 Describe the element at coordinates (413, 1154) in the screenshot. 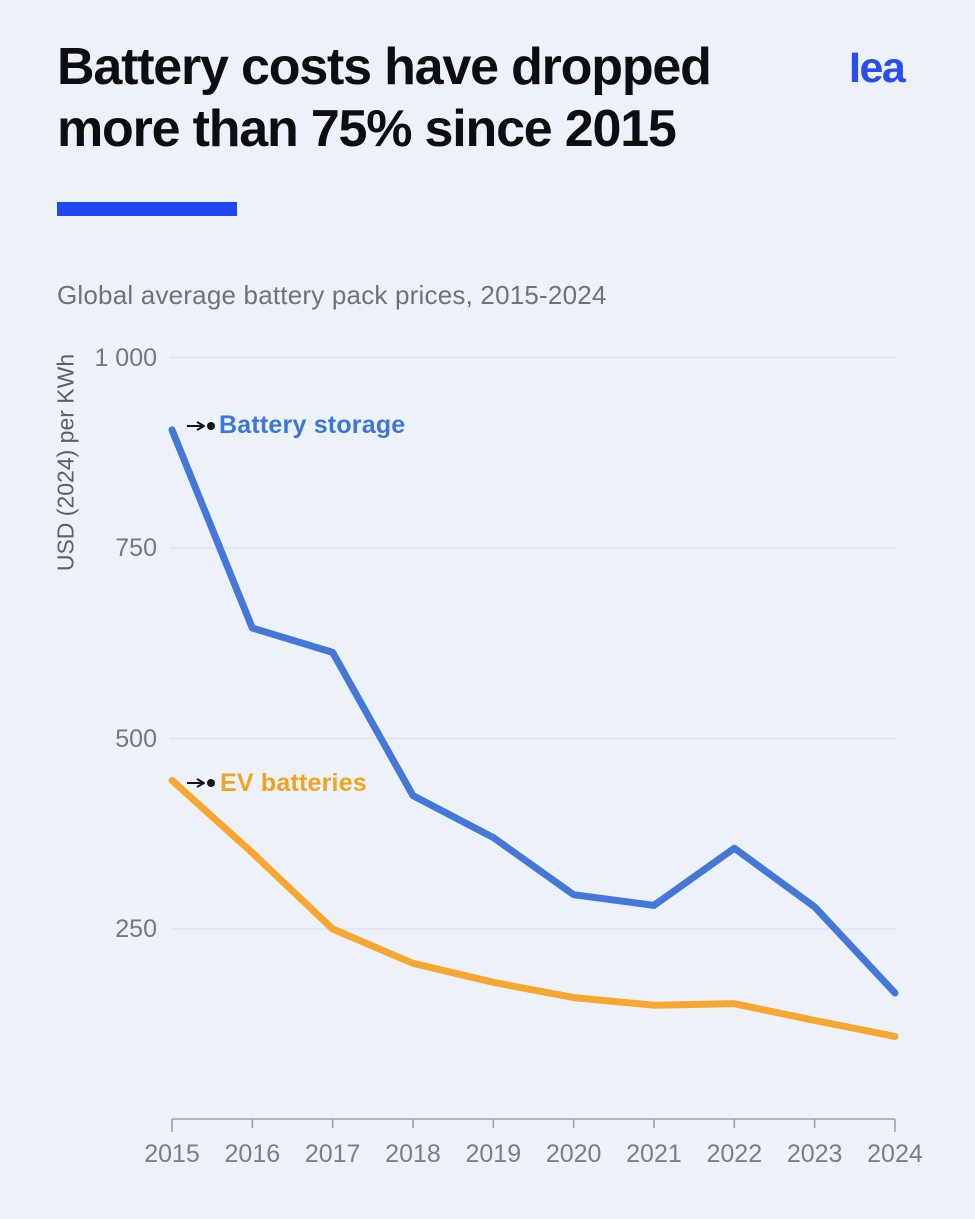

I see `x-tick-label: 2018` at that location.